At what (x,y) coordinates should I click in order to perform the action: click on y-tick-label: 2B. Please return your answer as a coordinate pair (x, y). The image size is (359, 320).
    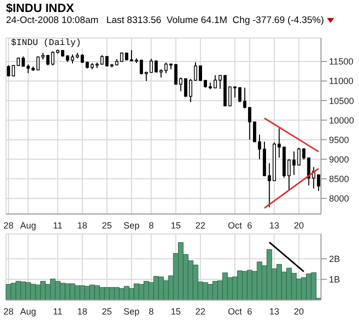
    Looking at the image, I should click on (334, 259).